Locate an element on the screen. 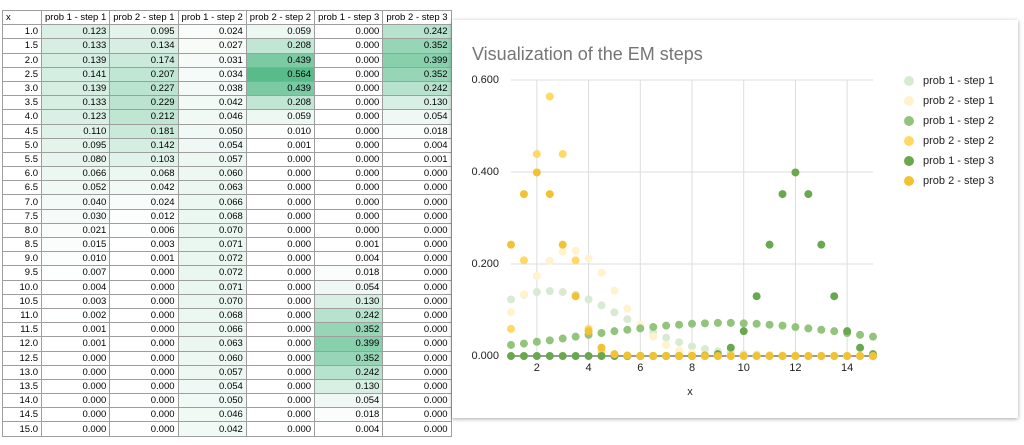  value-cell: 0.024 is located at coordinates (144, 202).